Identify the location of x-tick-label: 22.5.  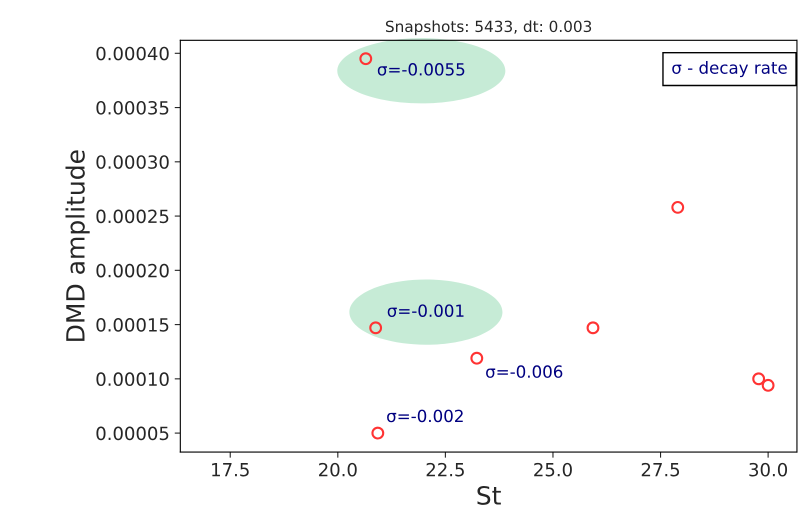
(445, 469).